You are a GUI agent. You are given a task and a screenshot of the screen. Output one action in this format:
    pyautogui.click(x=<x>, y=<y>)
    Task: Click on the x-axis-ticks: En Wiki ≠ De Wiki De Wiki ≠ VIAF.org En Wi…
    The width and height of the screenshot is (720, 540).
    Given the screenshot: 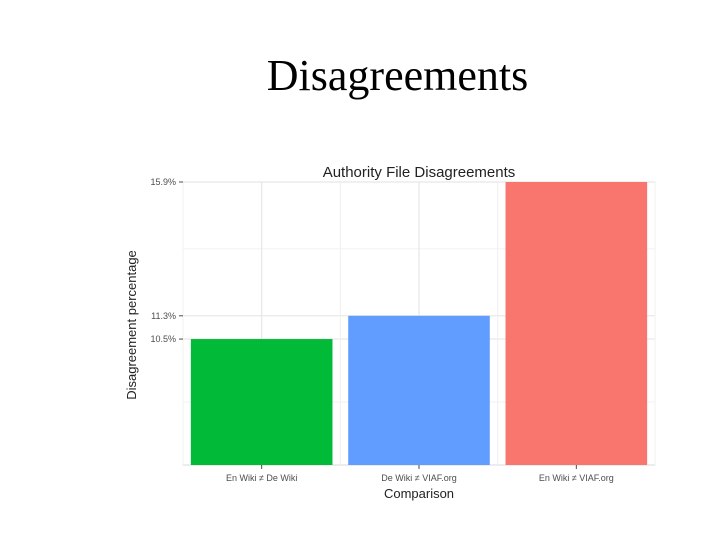 What is the action you would take?
    pyautogui.click(x=420, y=474)
    